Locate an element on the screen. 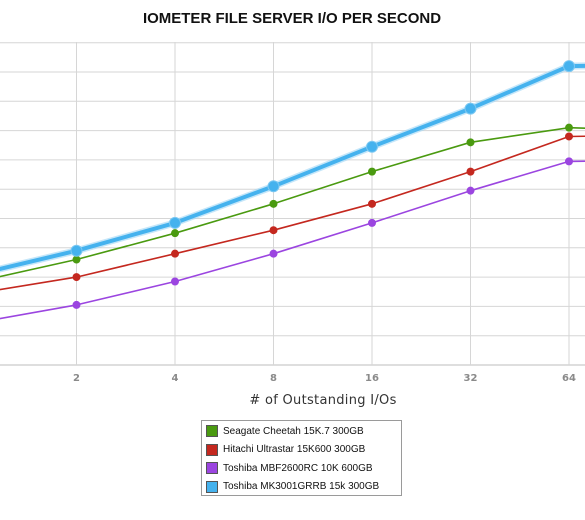  x-tick-label: 64 is located at coordinates (569, 378).